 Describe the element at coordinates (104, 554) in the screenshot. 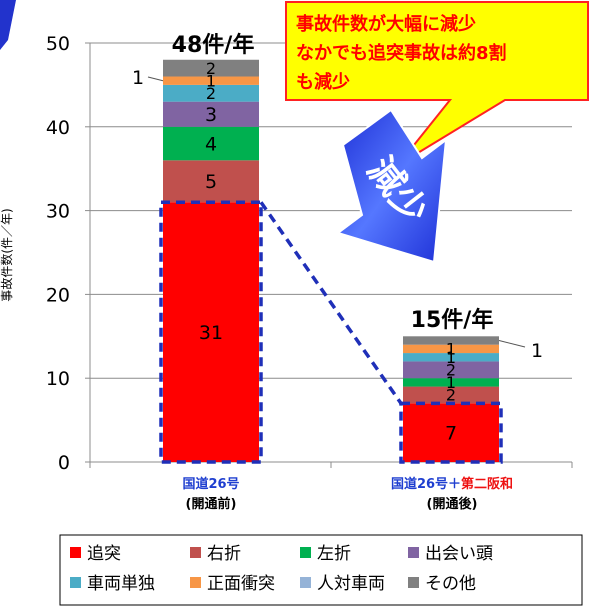

I see `legend-label: 追突` at that location.